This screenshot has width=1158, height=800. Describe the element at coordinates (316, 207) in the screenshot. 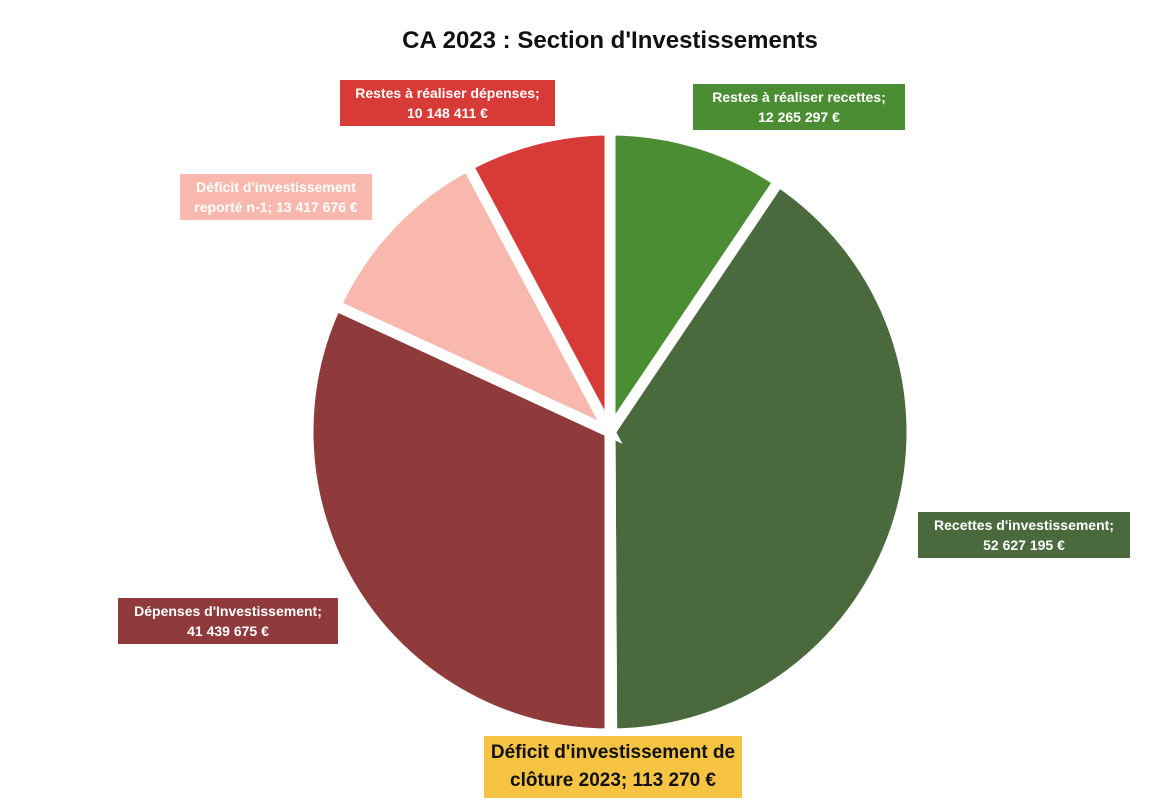

I see `value-label: 13 417 676 €` at that location.